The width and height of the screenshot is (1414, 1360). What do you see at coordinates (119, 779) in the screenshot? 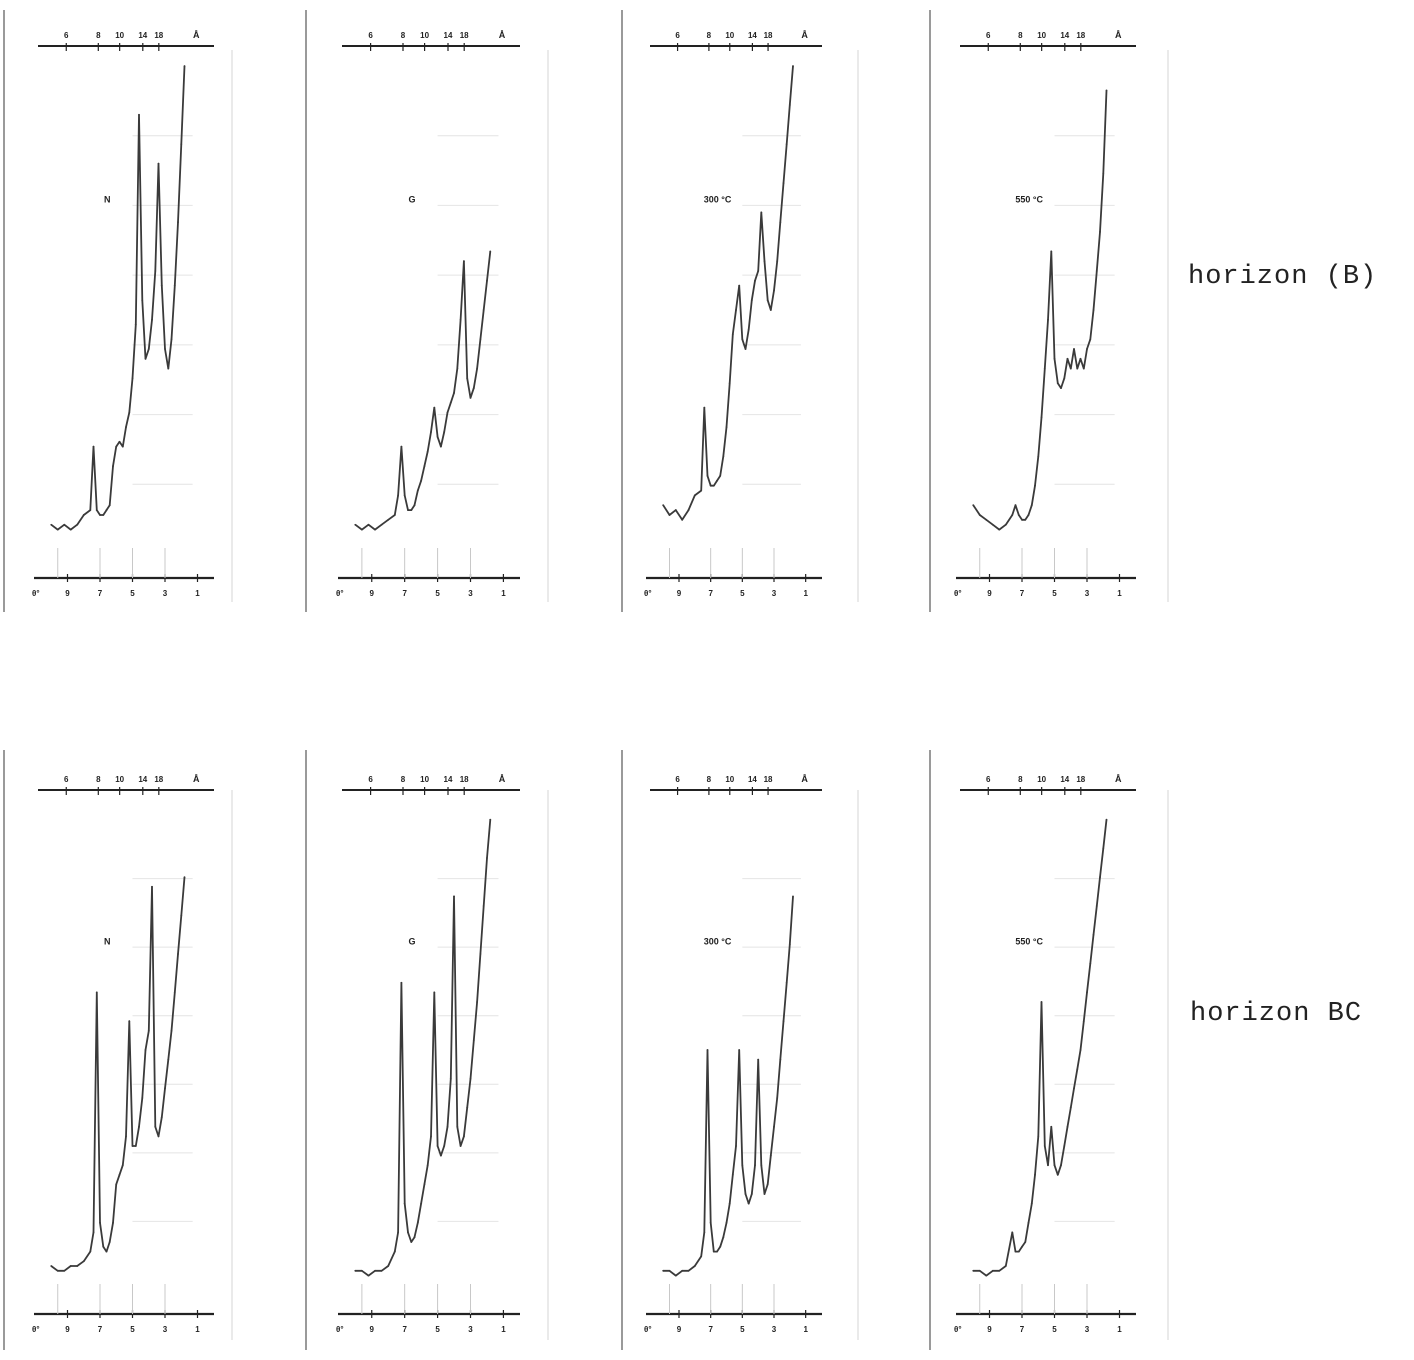
I see `top-tick-label: 10` at bounding box center [119, 779].